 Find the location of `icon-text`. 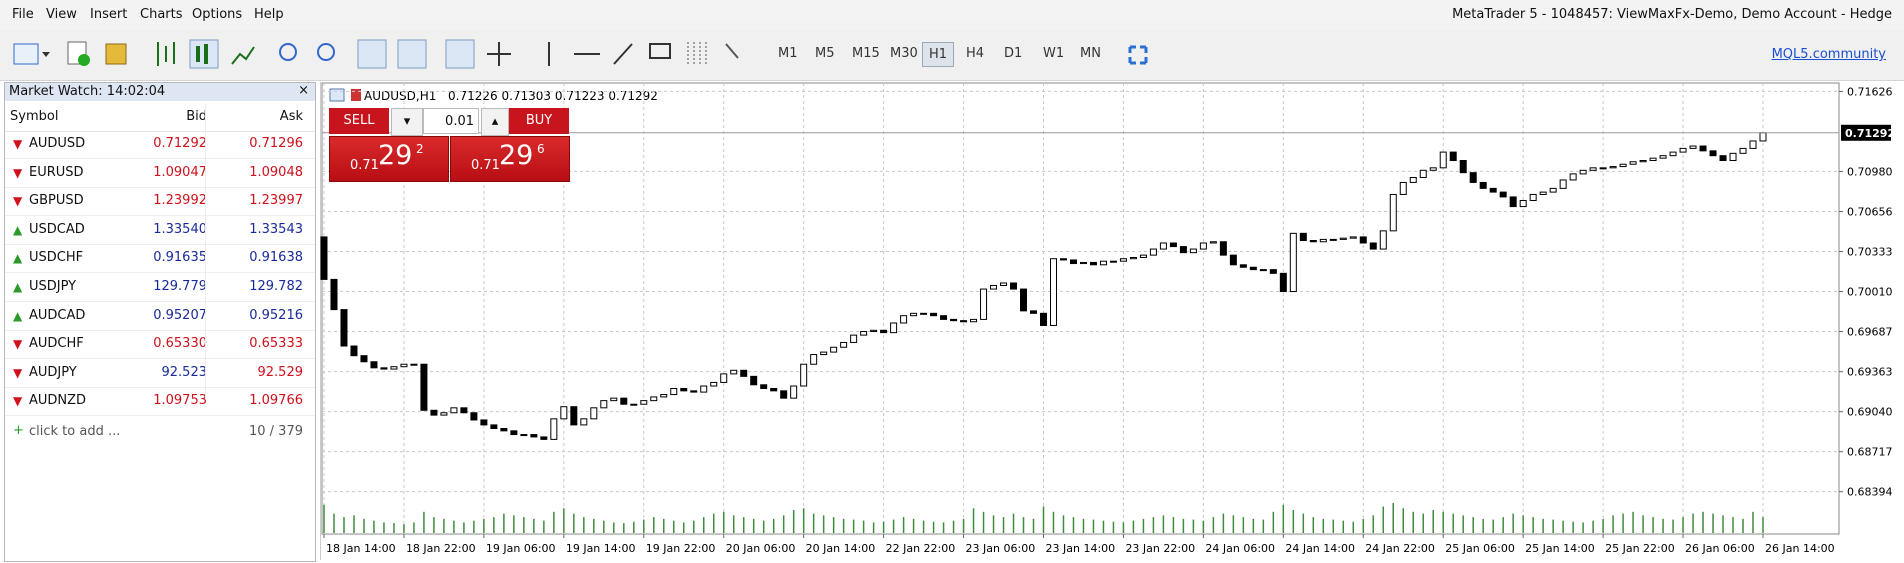

icon-text is located at coordinates (660, 51).